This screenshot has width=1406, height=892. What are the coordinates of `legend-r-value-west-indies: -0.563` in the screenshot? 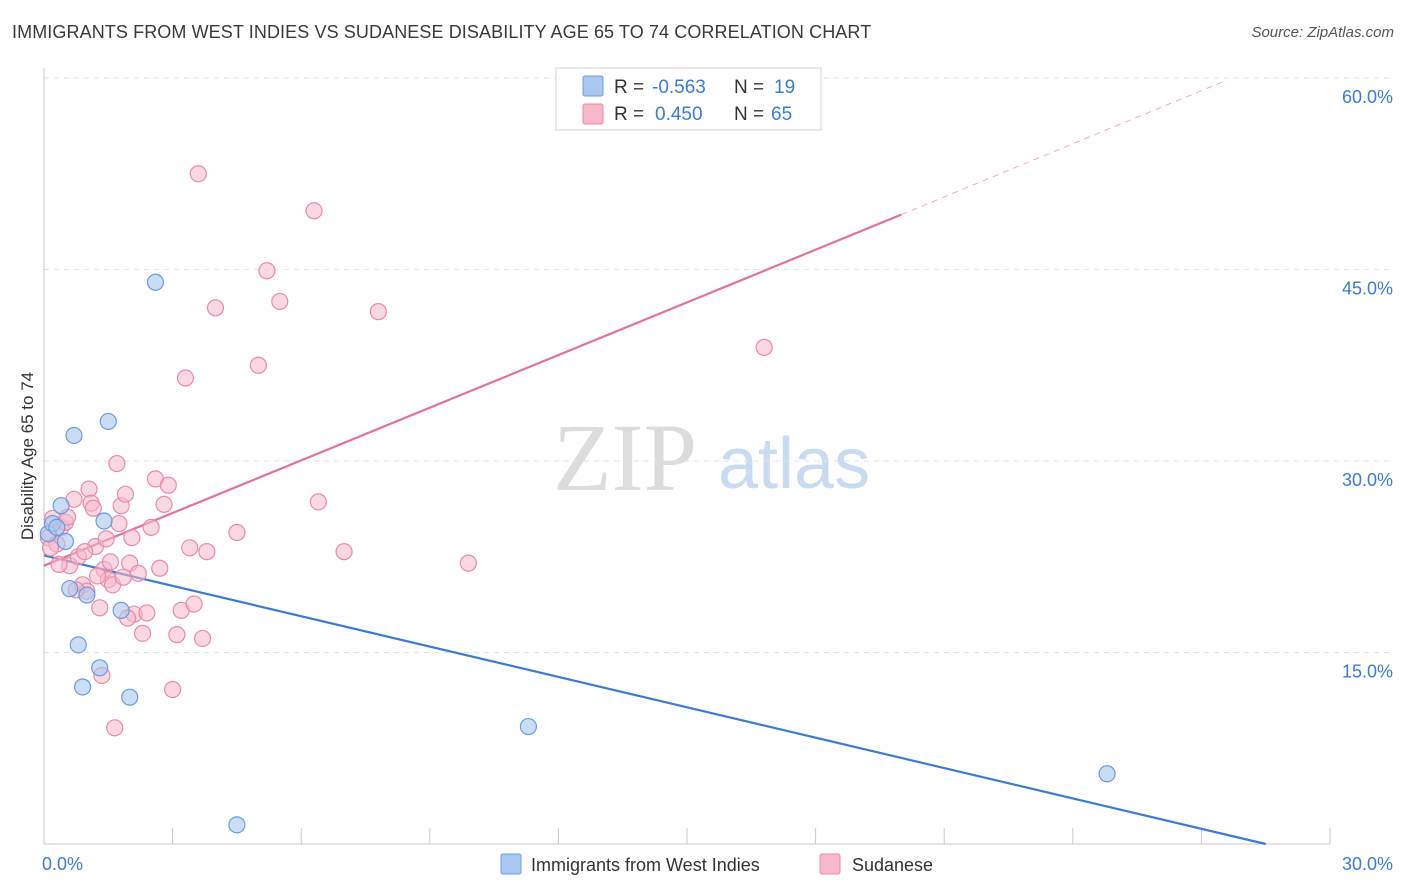 It's located at (679, 87).